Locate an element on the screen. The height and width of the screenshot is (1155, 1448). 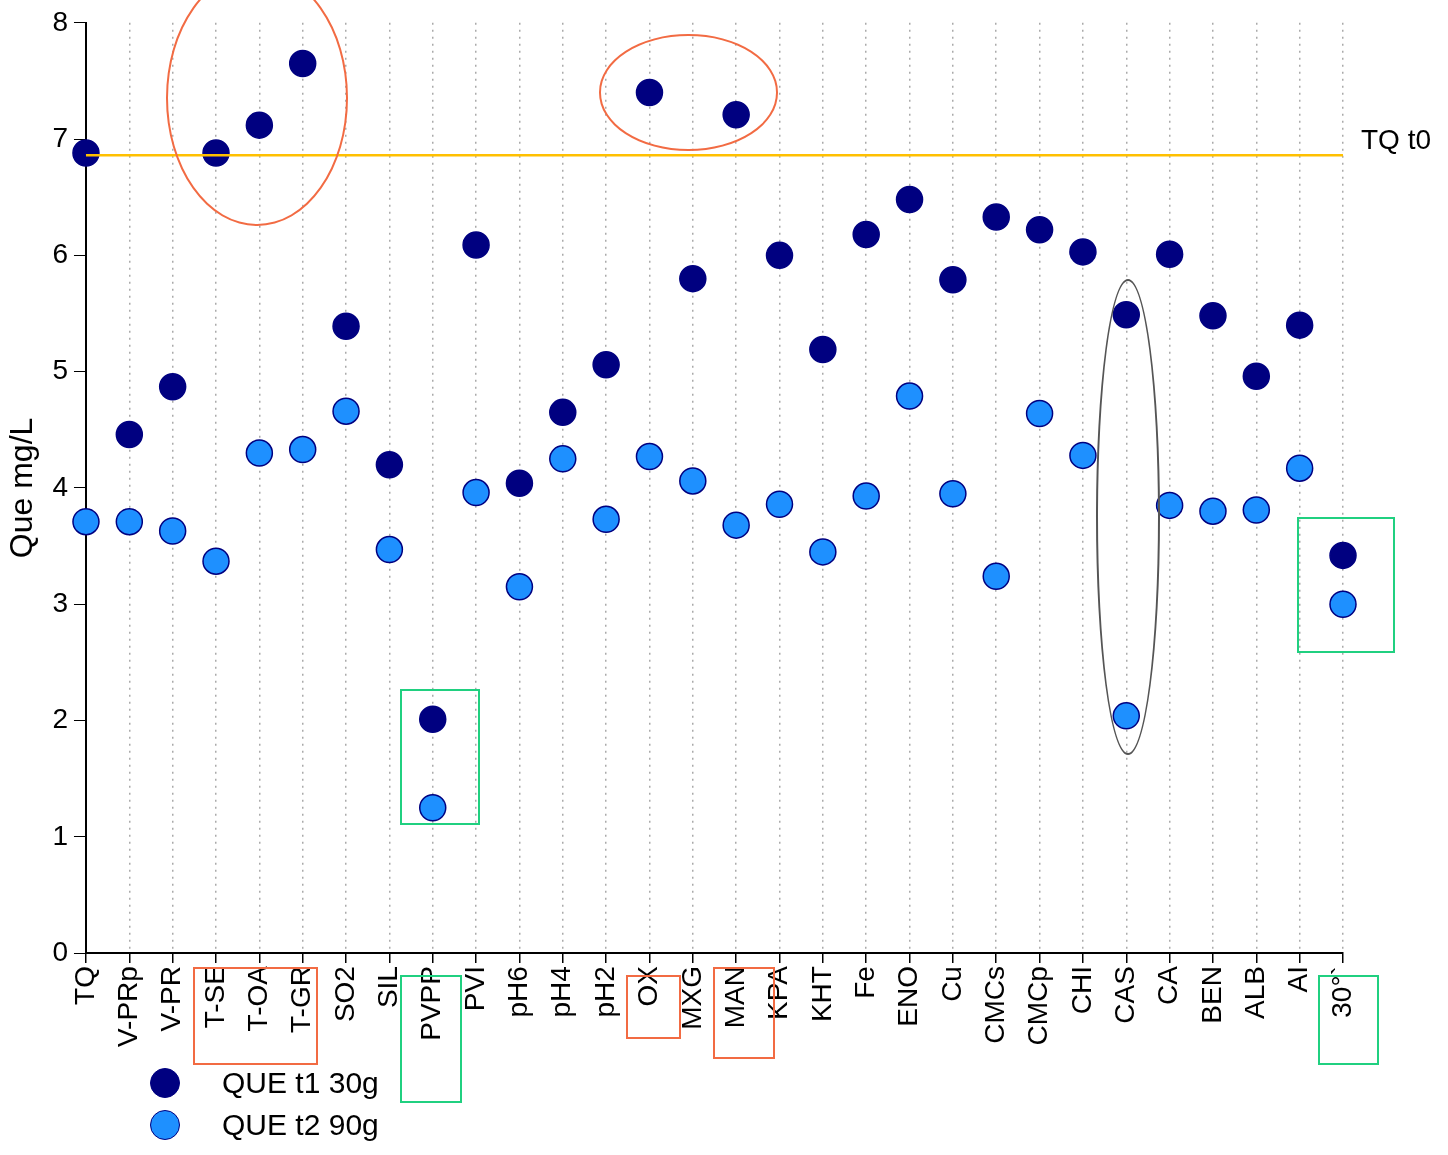
x-tick-label: OX is located at coordinates (648, 986).